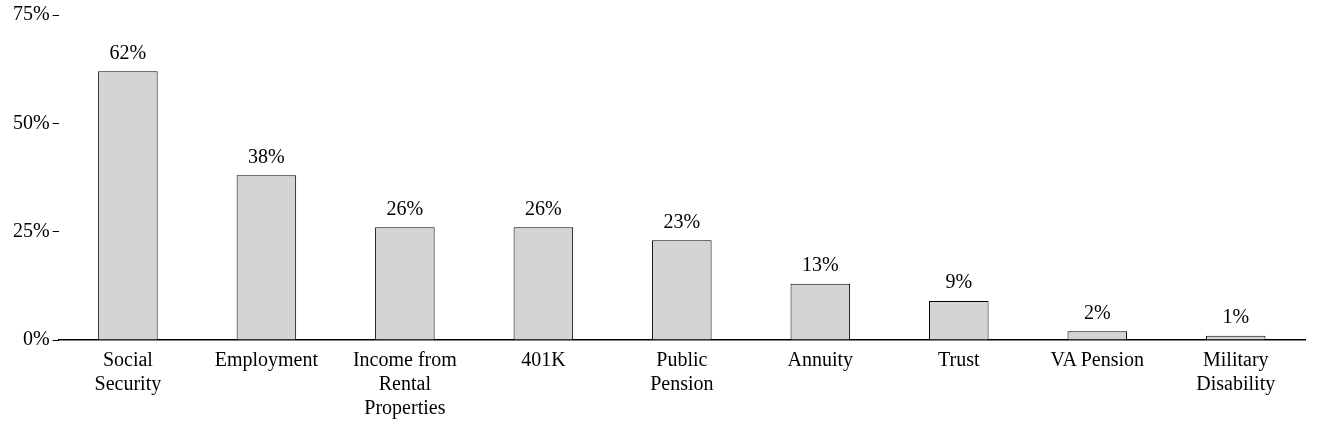  Describe the element at coordinates (31, 121) in the screenshot. I see `y-tick-label: 50%` at that location.